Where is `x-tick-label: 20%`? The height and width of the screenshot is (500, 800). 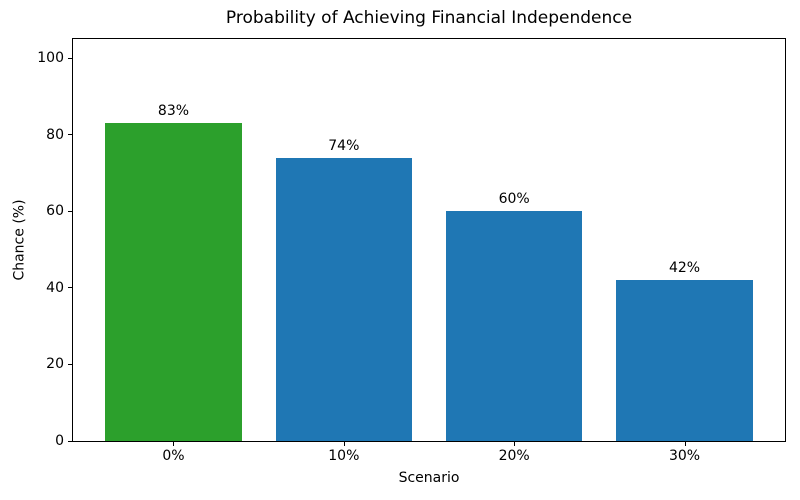 x-tick-label: 20% is located at coordinates (514, 456).